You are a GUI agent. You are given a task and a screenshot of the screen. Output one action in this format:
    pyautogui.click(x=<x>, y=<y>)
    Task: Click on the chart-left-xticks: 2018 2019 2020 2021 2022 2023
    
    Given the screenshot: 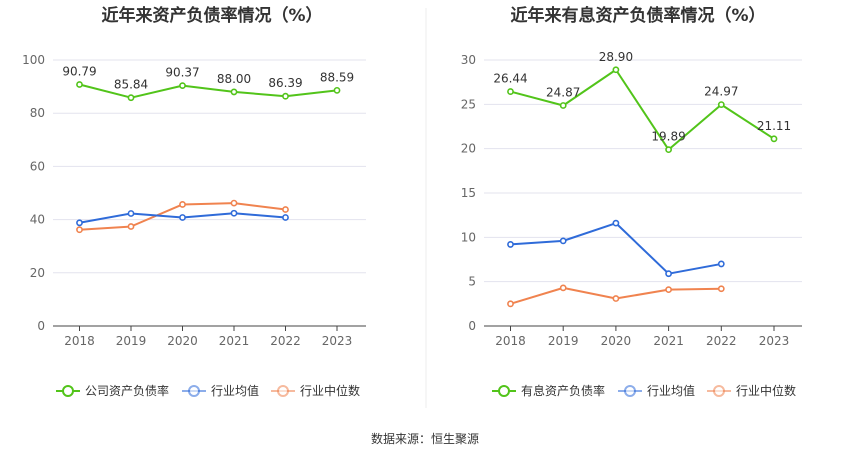 What is the action you would take?
    pyautogui.click(x=209, y=336)
    